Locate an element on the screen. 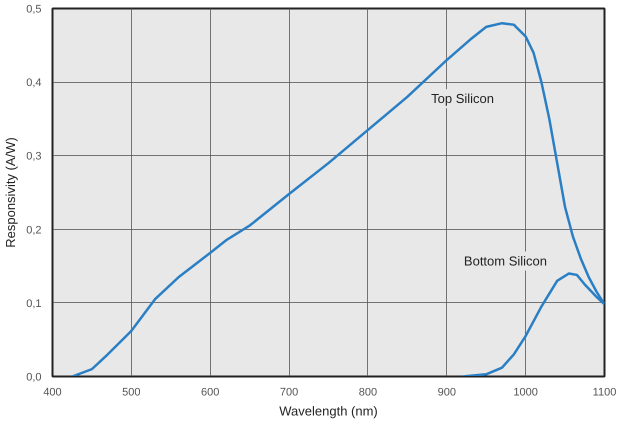  x-tick-label: 900 is located at coordinates (447, 392).